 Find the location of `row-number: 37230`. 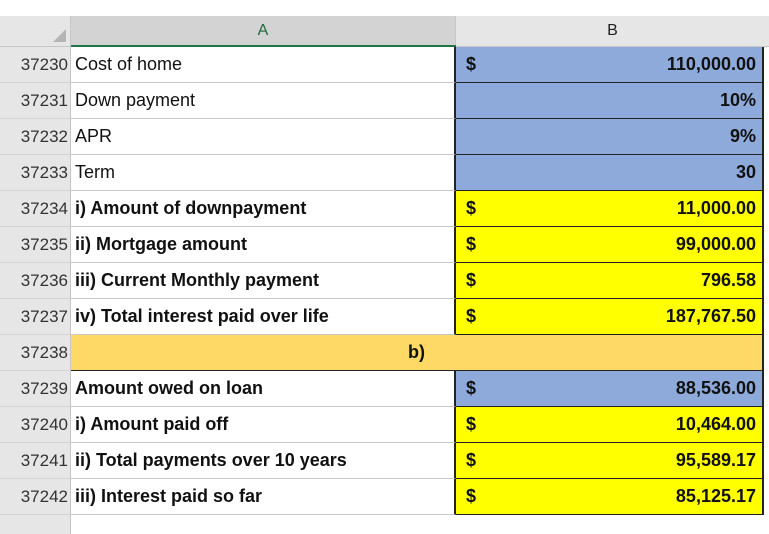

row-number: 37230 is located at coordinates (35, 65).